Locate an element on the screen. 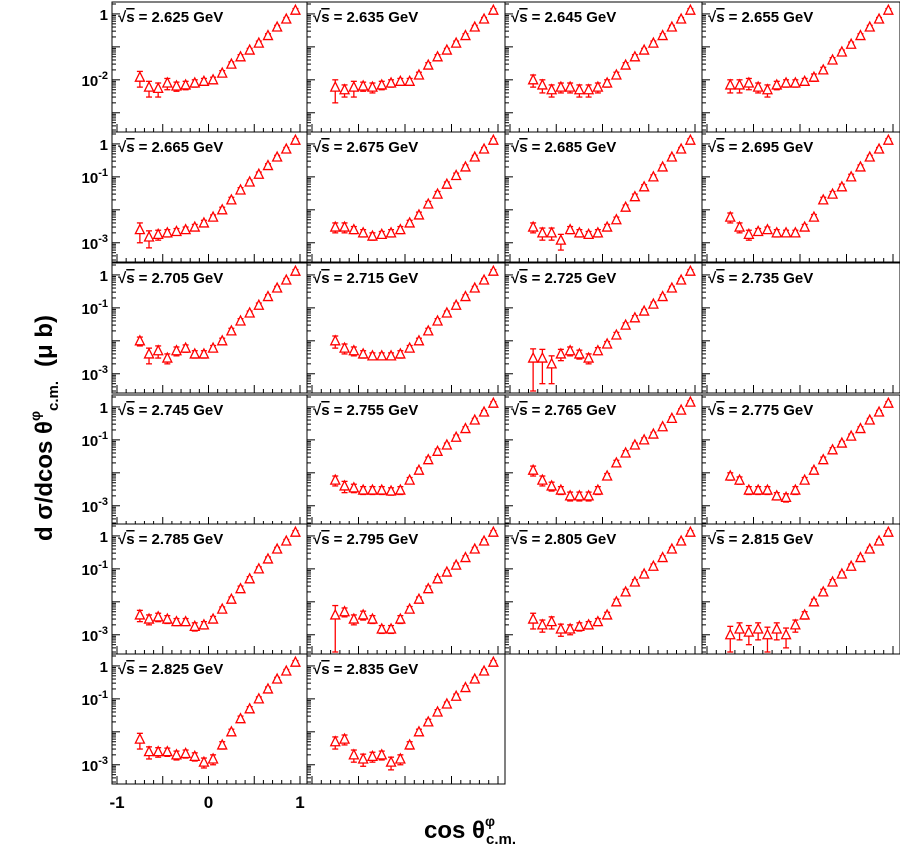 The height and width of the screenshot is (858, 900). energy-value: = 2.835 GeV is located at coordinates (376, 669).